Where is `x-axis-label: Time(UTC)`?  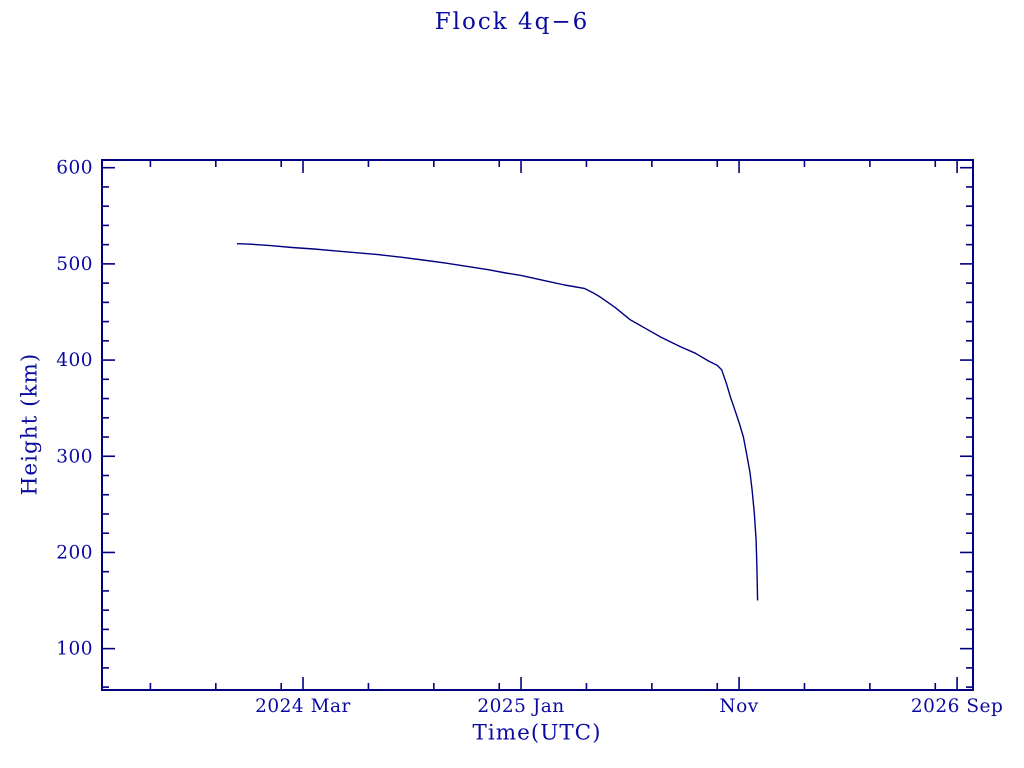
x-axis-label: Time(UTC) is located at coordinates (537, 733).